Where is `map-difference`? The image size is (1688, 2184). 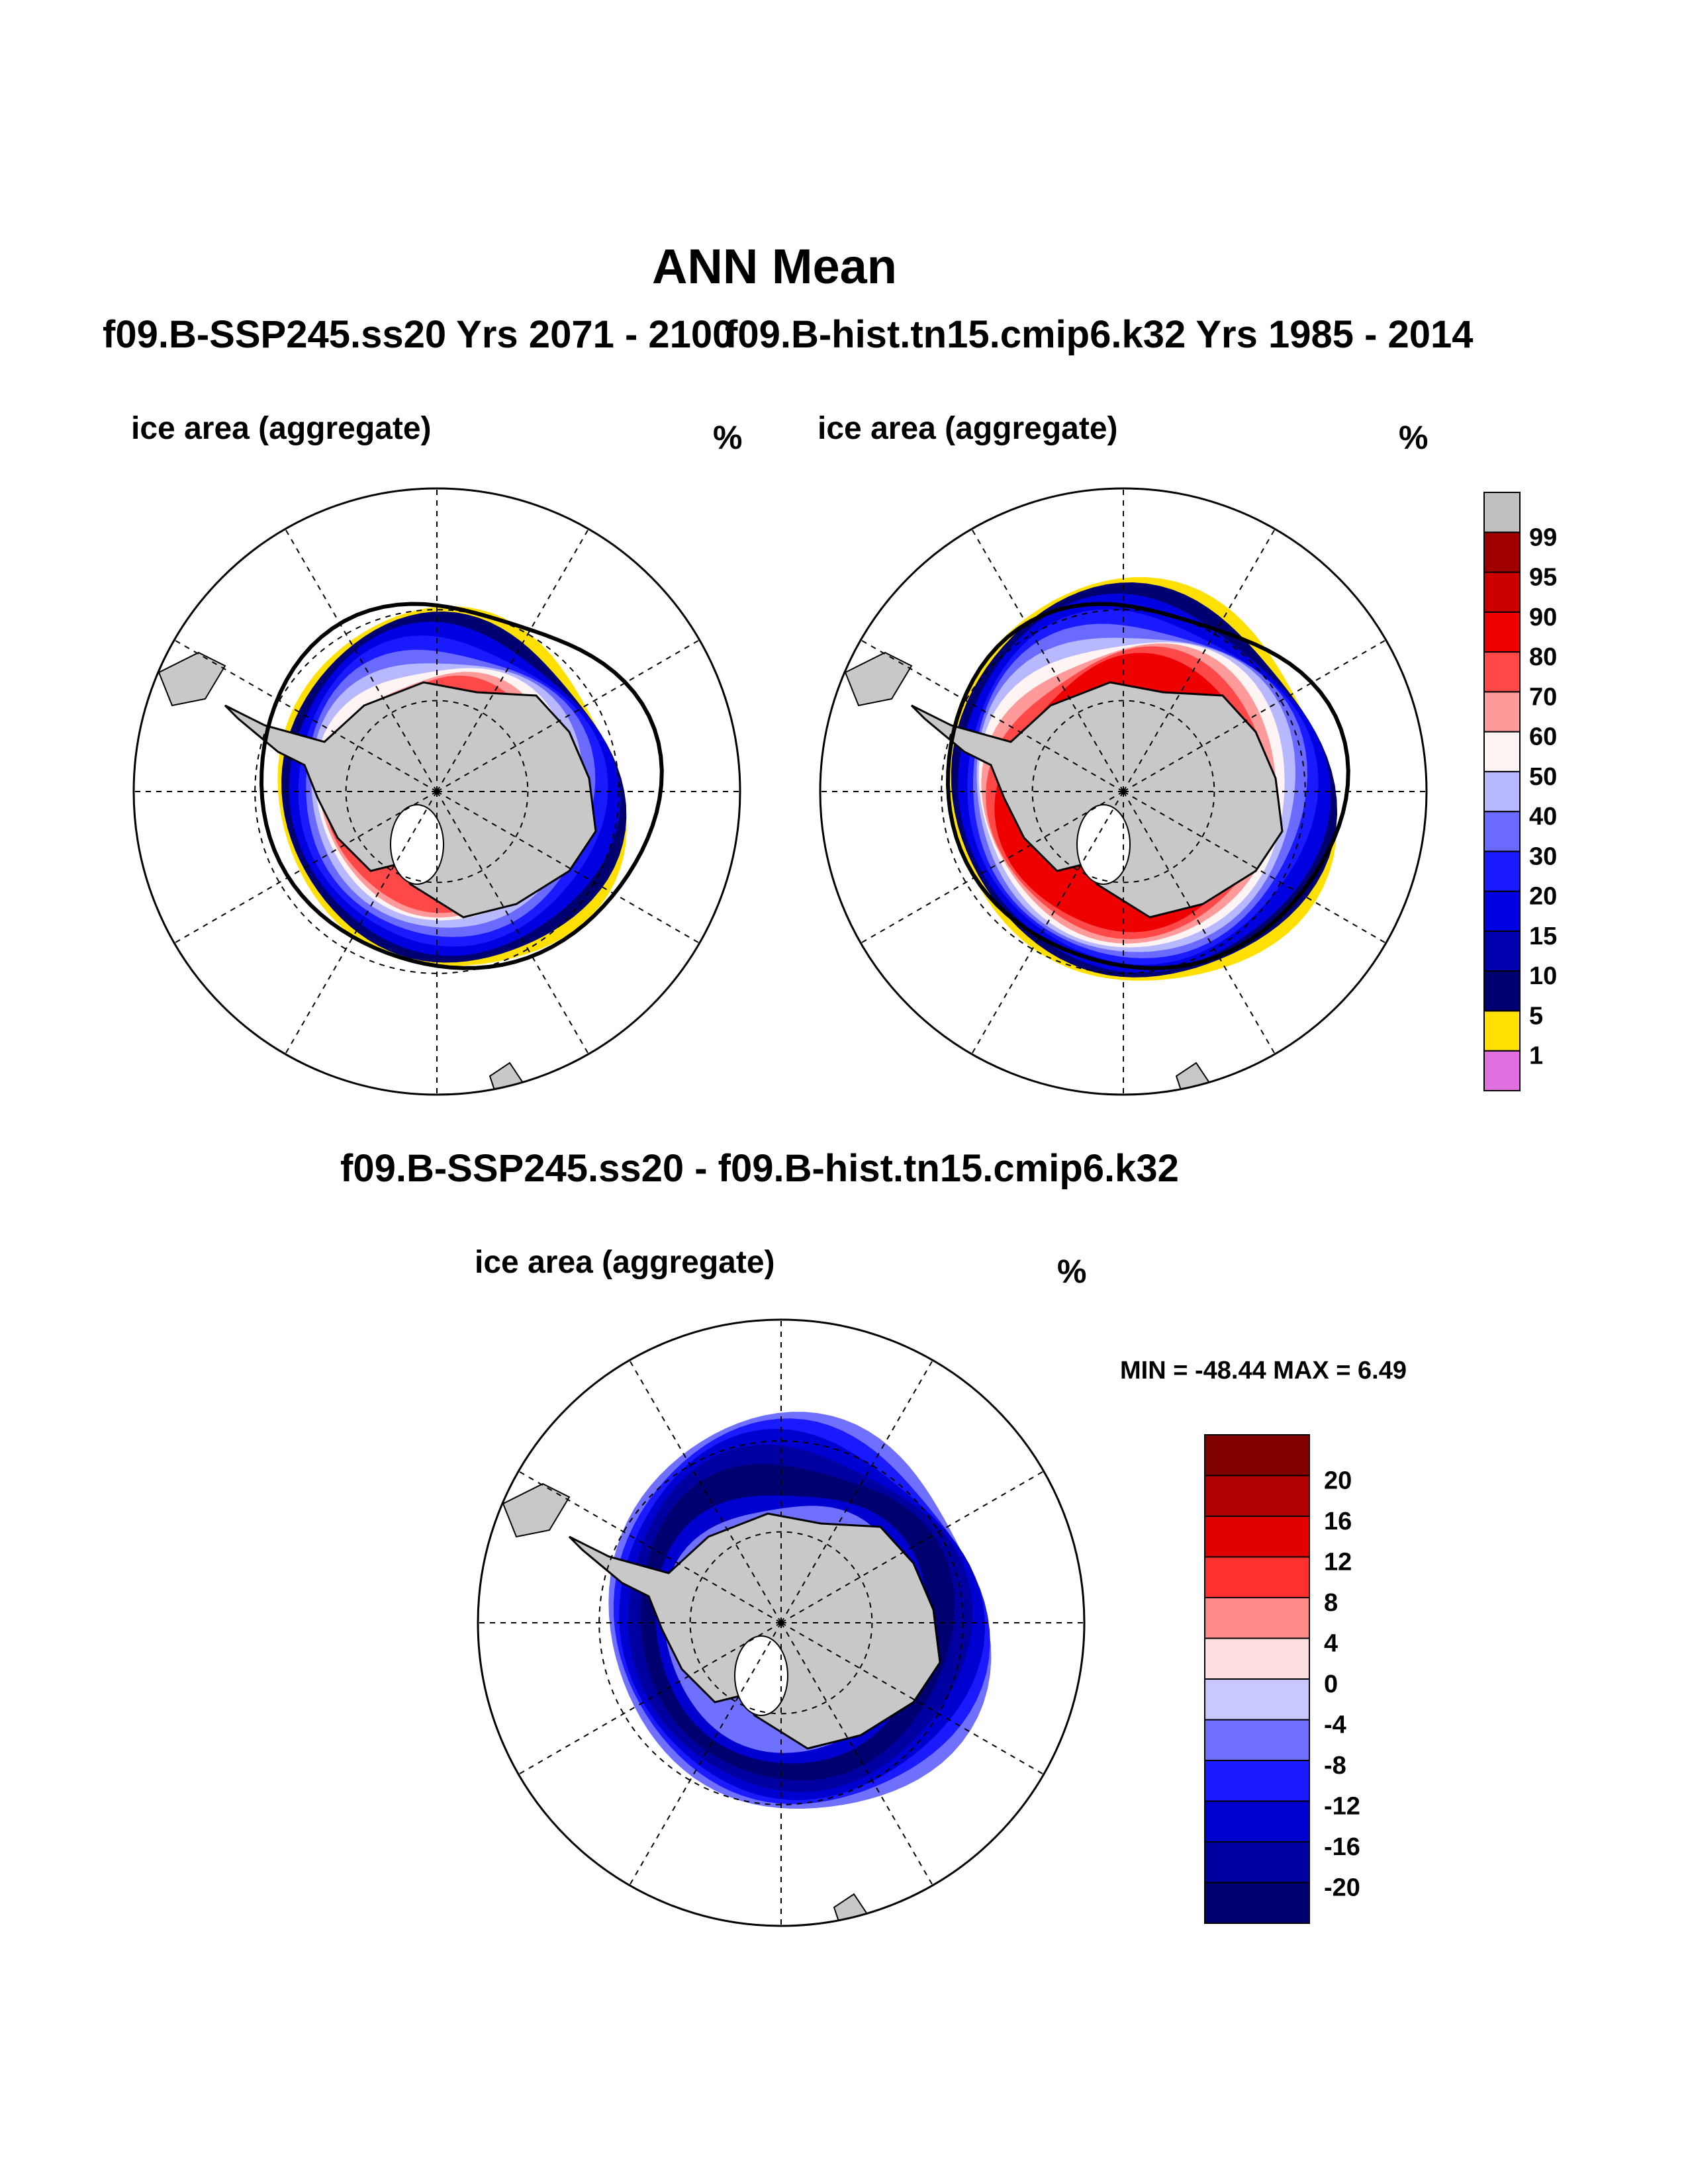
map-difference is located at coordinates (781, 1622).